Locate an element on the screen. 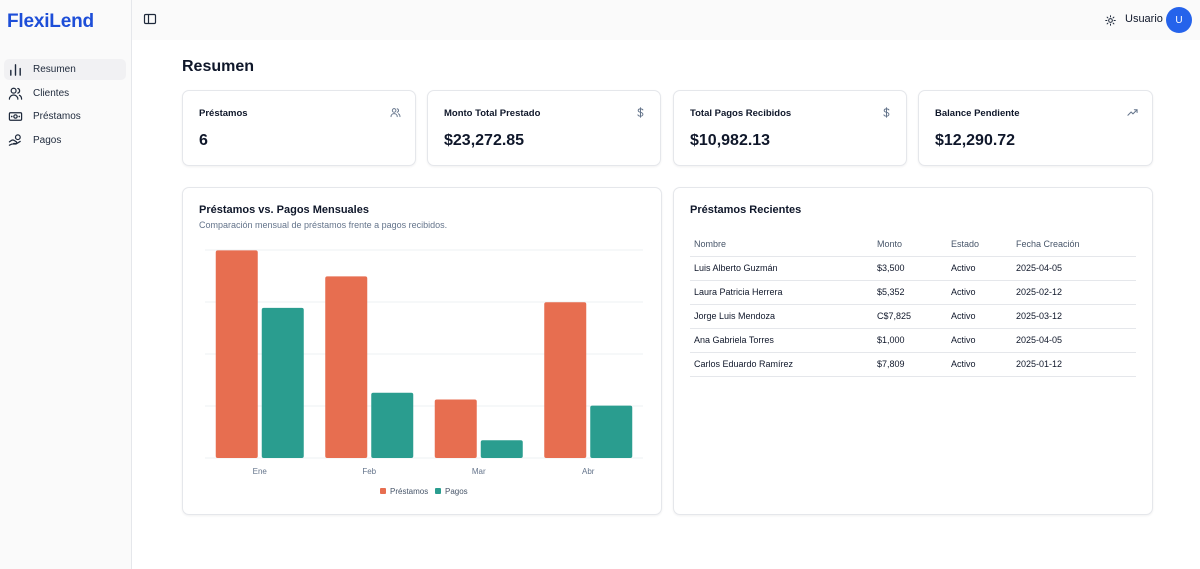 The width and height of the screenshot is (1200, 569). bar-pagos-feb is located at coordinates (392, 425).